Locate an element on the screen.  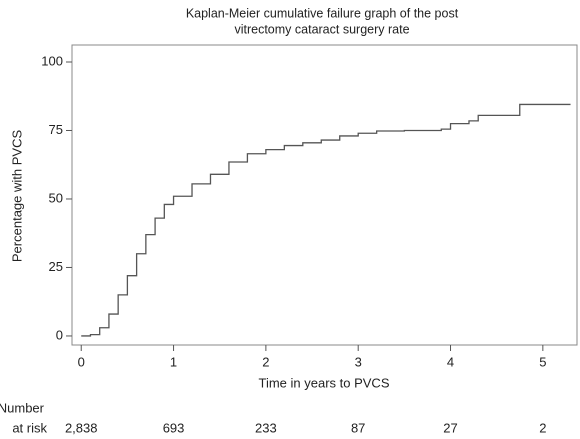
risk-value: 693 is located at coordinates (174, 427).